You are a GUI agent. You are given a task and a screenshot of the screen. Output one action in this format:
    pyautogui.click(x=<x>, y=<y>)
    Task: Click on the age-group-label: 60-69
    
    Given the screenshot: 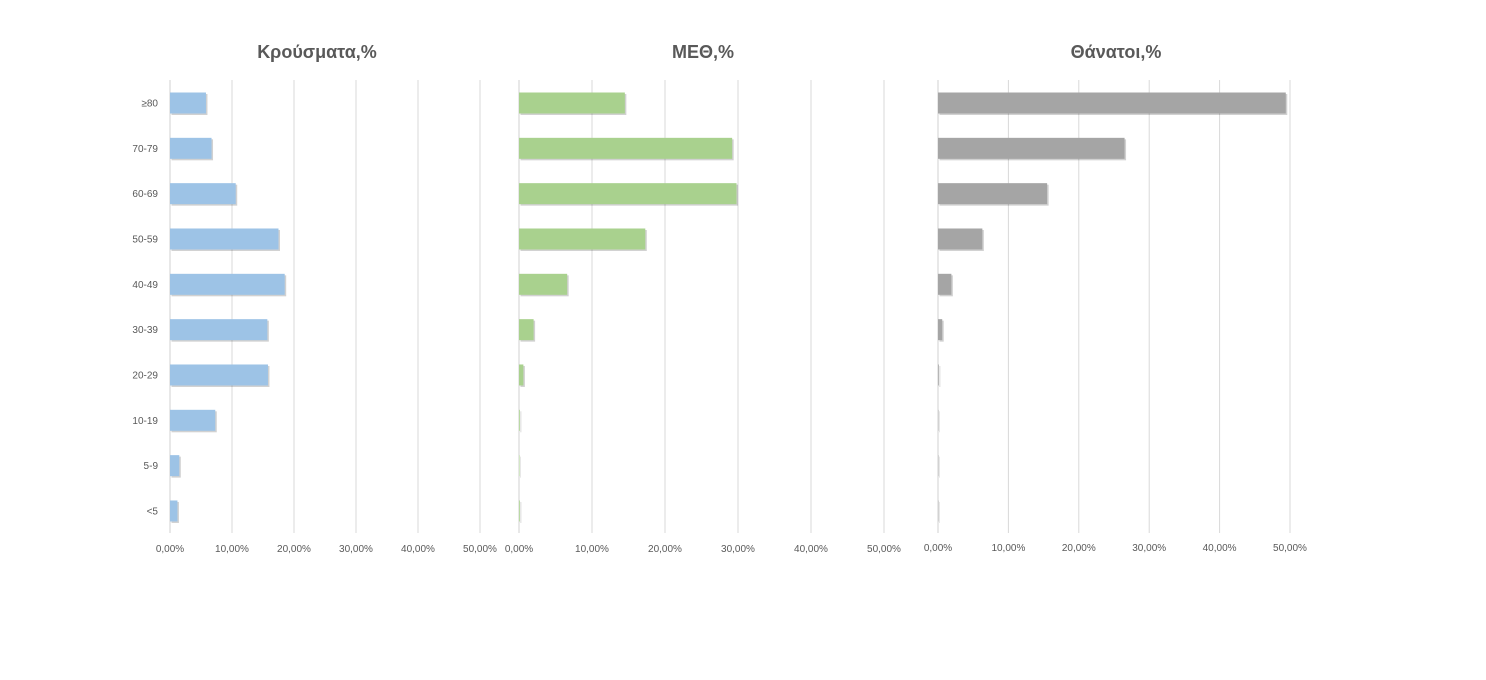 What is the action you would take?
    pyautogui.click(x=145, y=194)
    